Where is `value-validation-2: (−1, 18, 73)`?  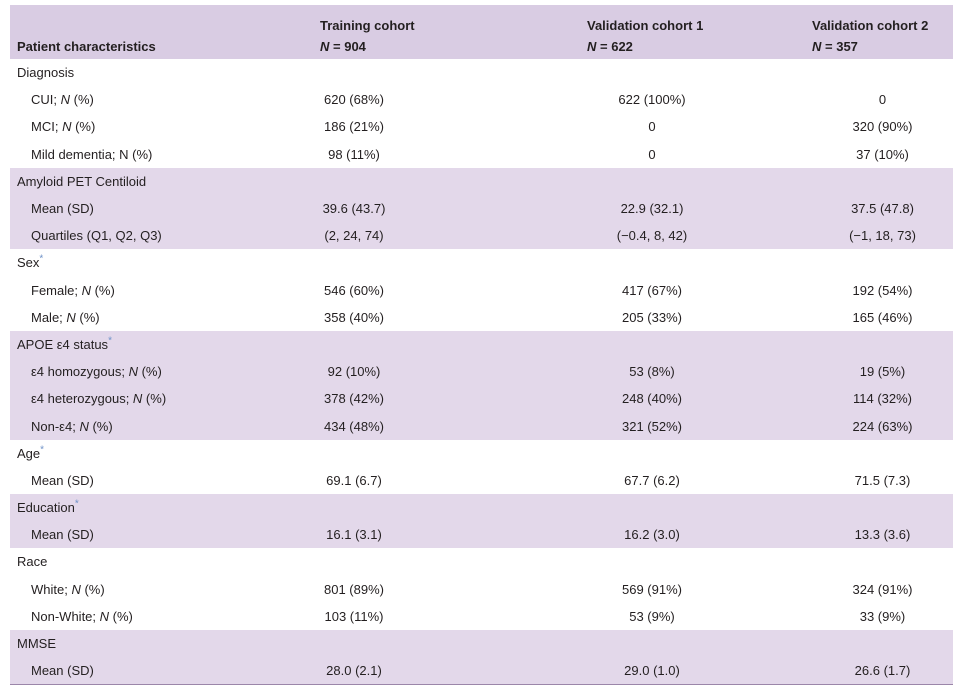
value-validation-2: (−1, 18, 73) is located at coordinates (882, 236).